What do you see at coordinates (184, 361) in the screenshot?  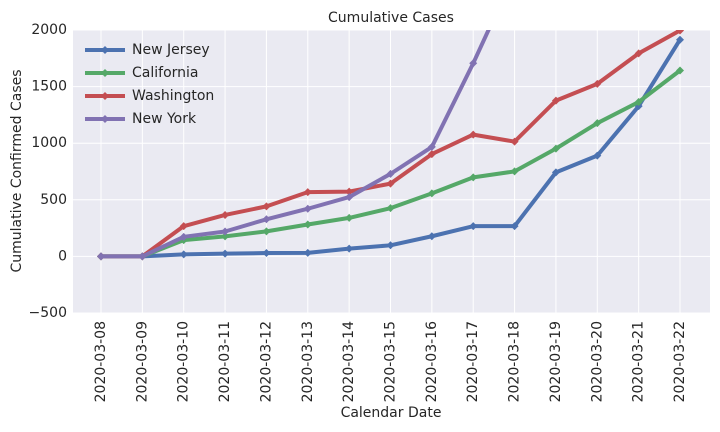 I see `x-tick-label: 2020-03-10` at bounding box center [184, 361].